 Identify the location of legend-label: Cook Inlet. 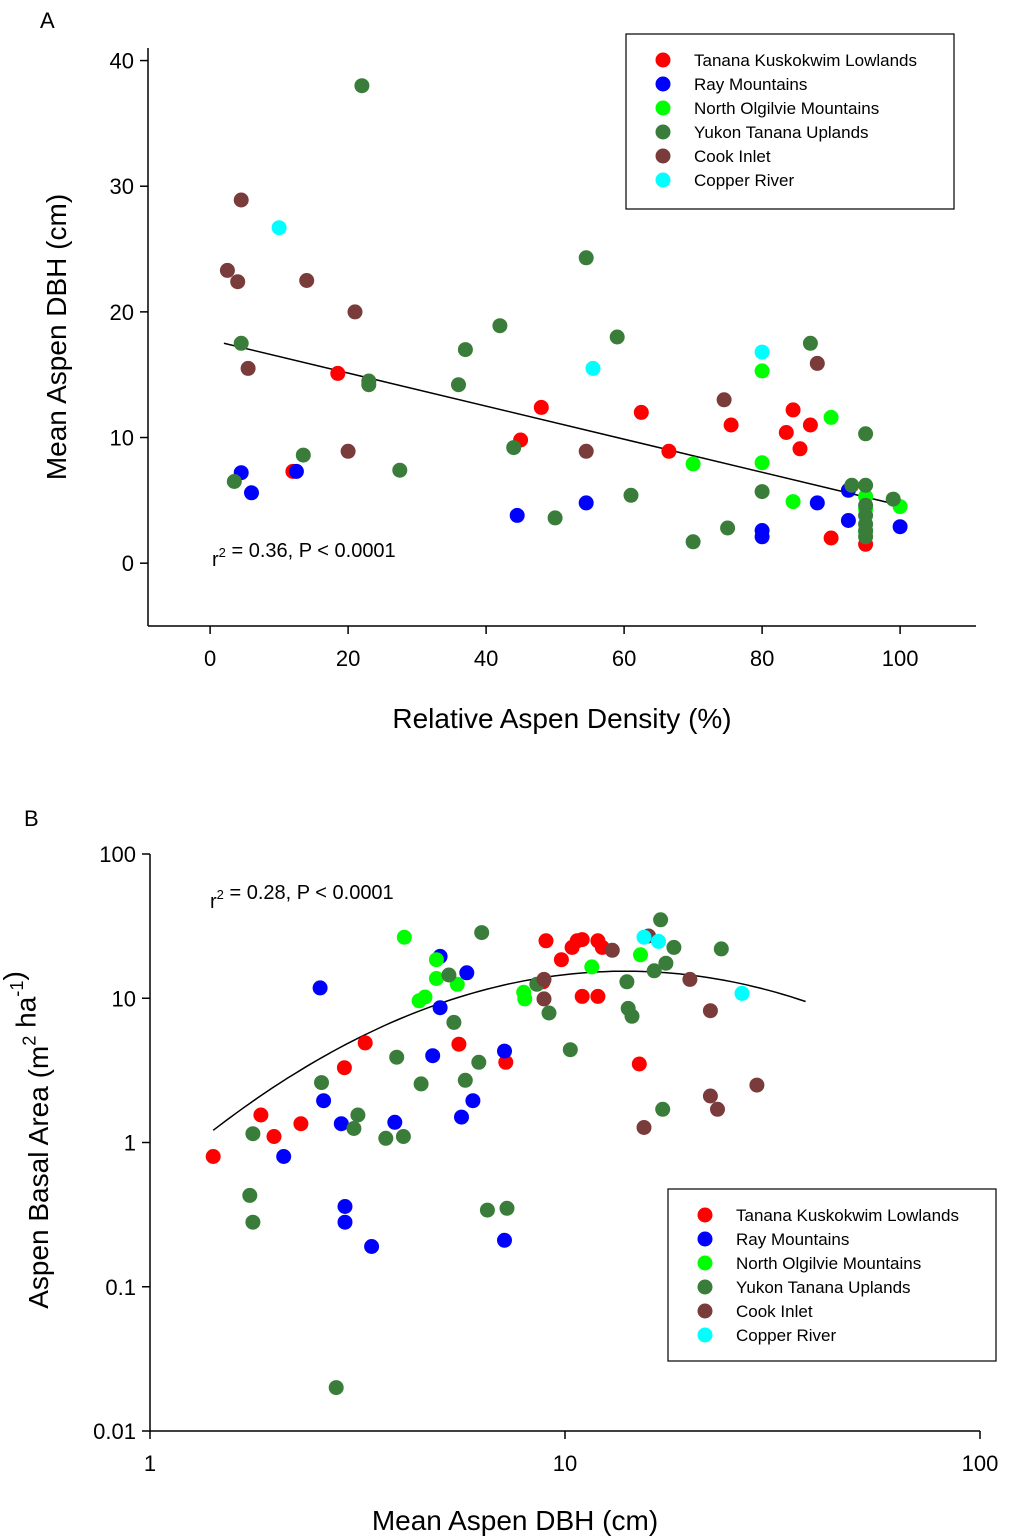
(732, 156).